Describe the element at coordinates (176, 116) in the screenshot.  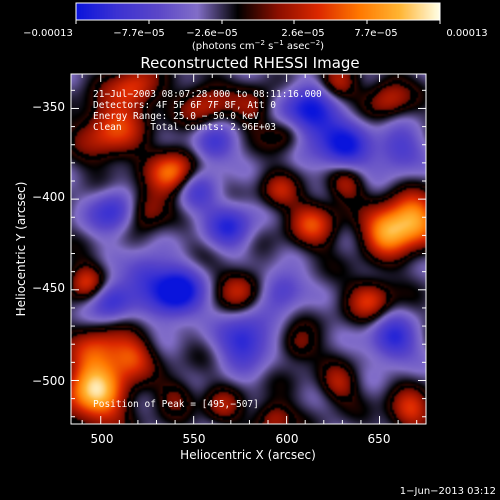
I see `annotation-energy-range: Energy Range: 25.0 − 50.0 keV` at that location.